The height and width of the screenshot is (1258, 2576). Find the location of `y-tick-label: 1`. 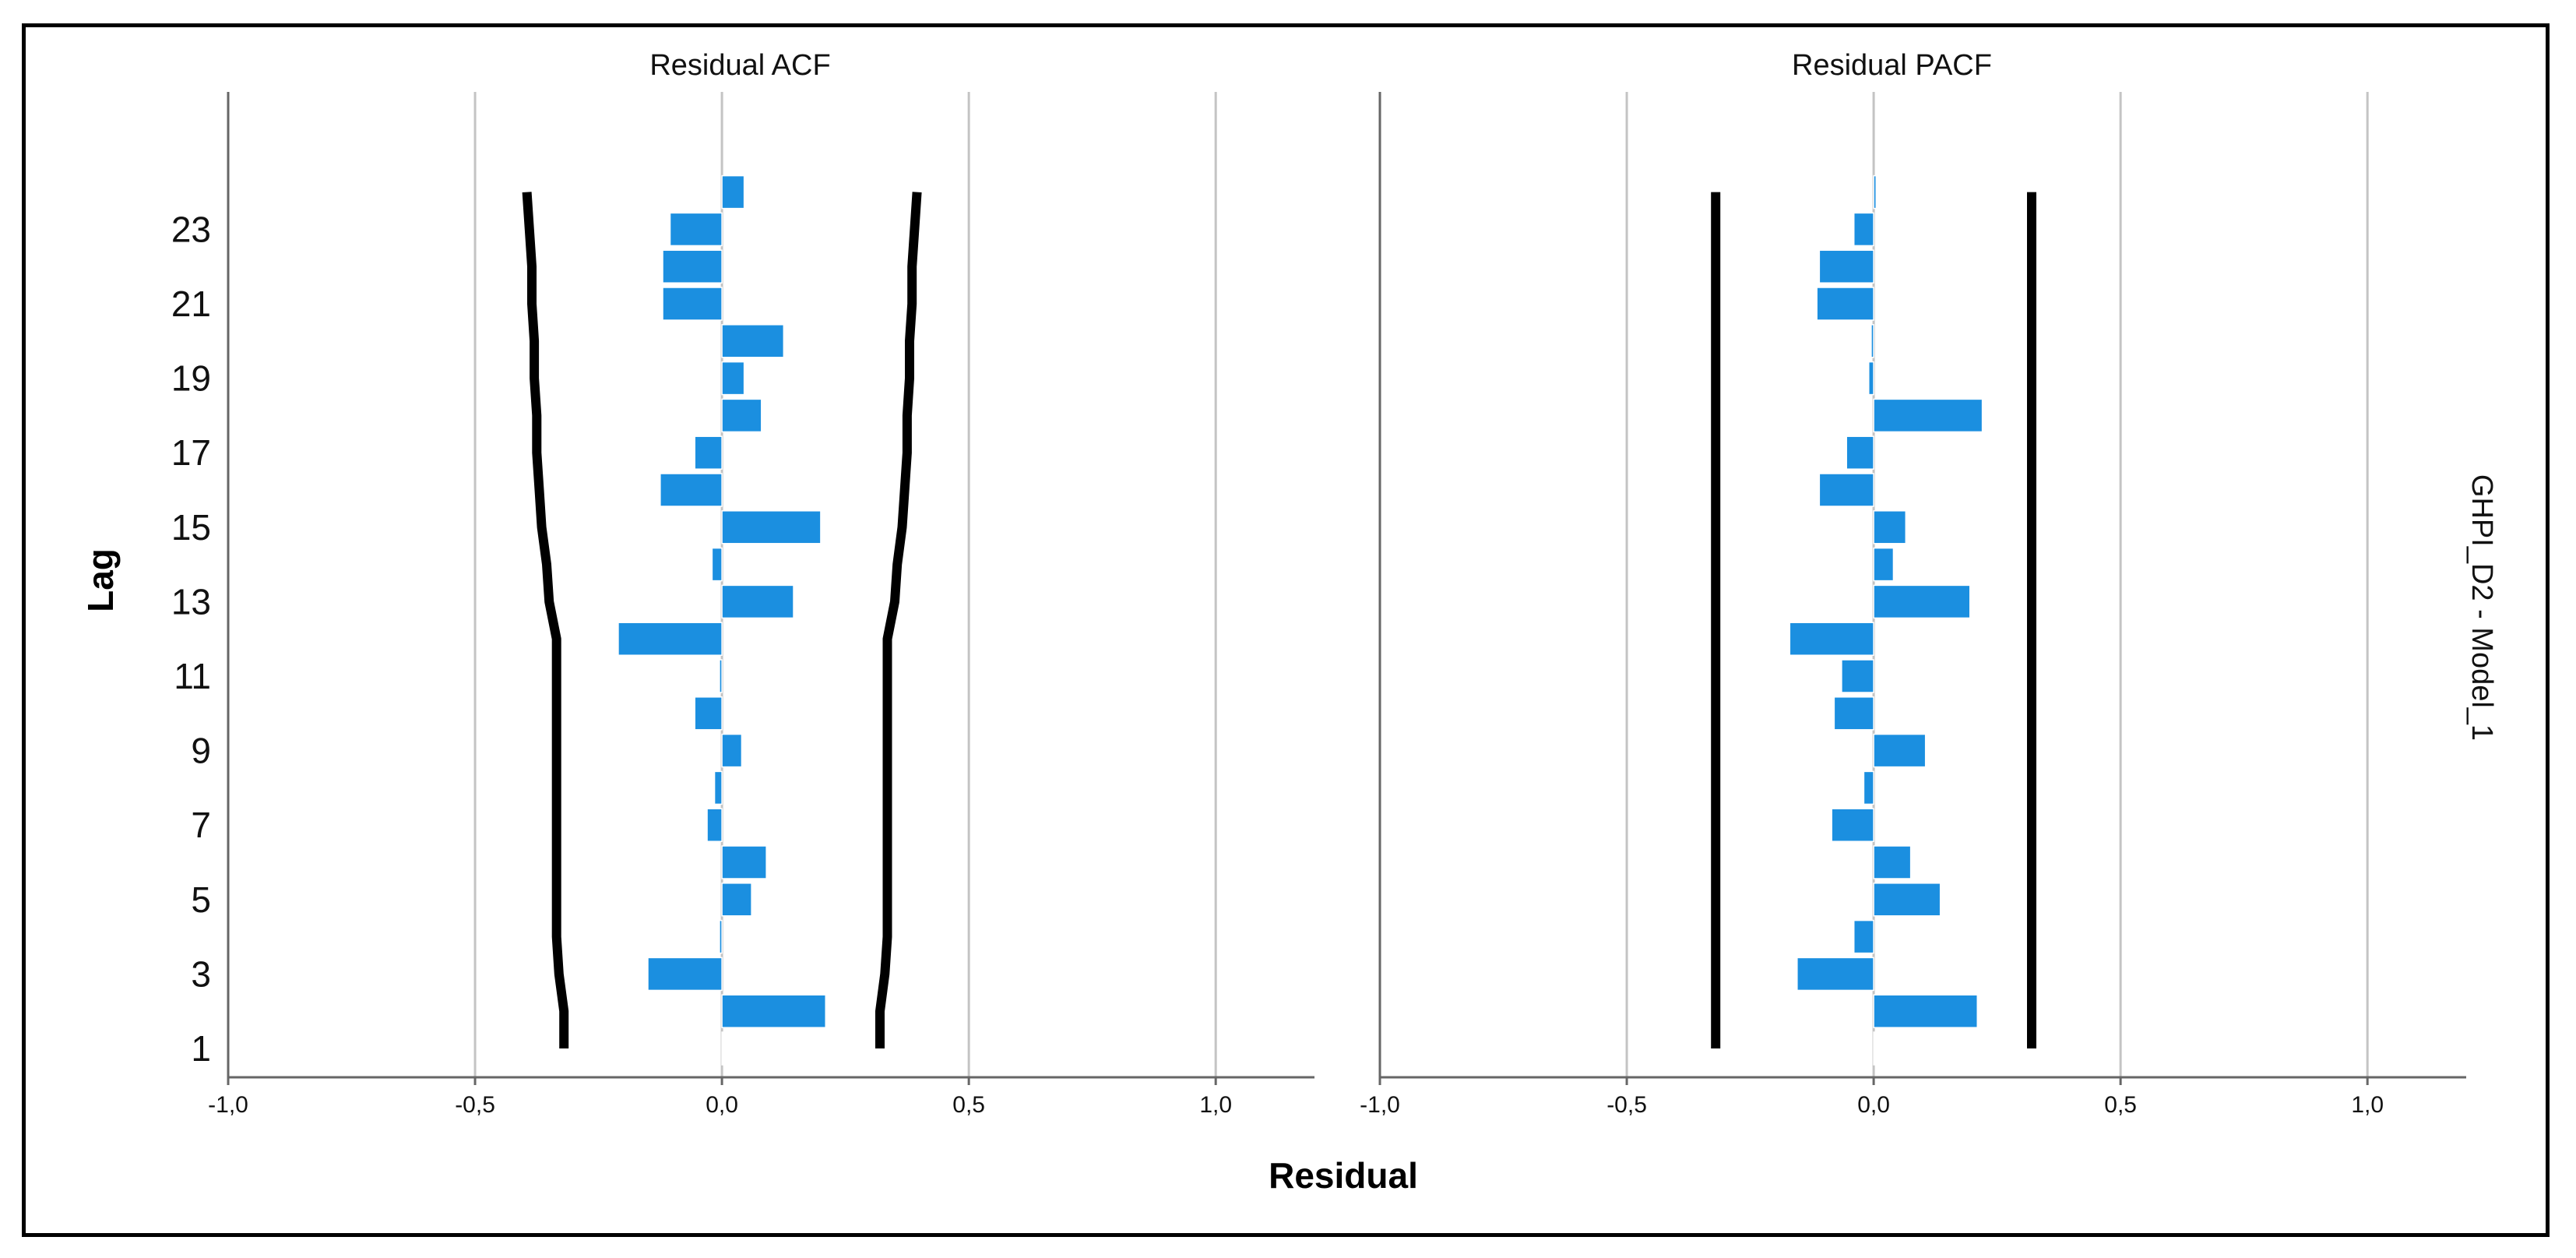

y-tick-label: 1 is located at coordinates (201, 1048).